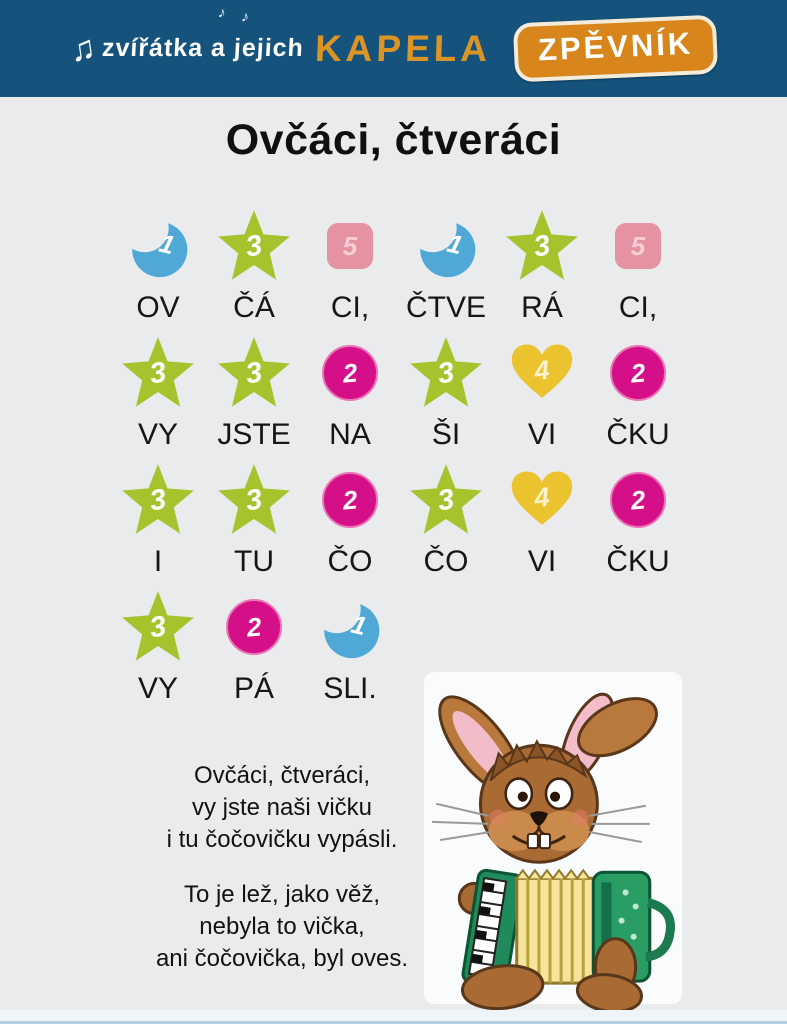 The height and width of the screenshot is (1024, 787). Describe the element at coordinates (393, 1017) in the screenshot. I see `footer-strip` at that location.